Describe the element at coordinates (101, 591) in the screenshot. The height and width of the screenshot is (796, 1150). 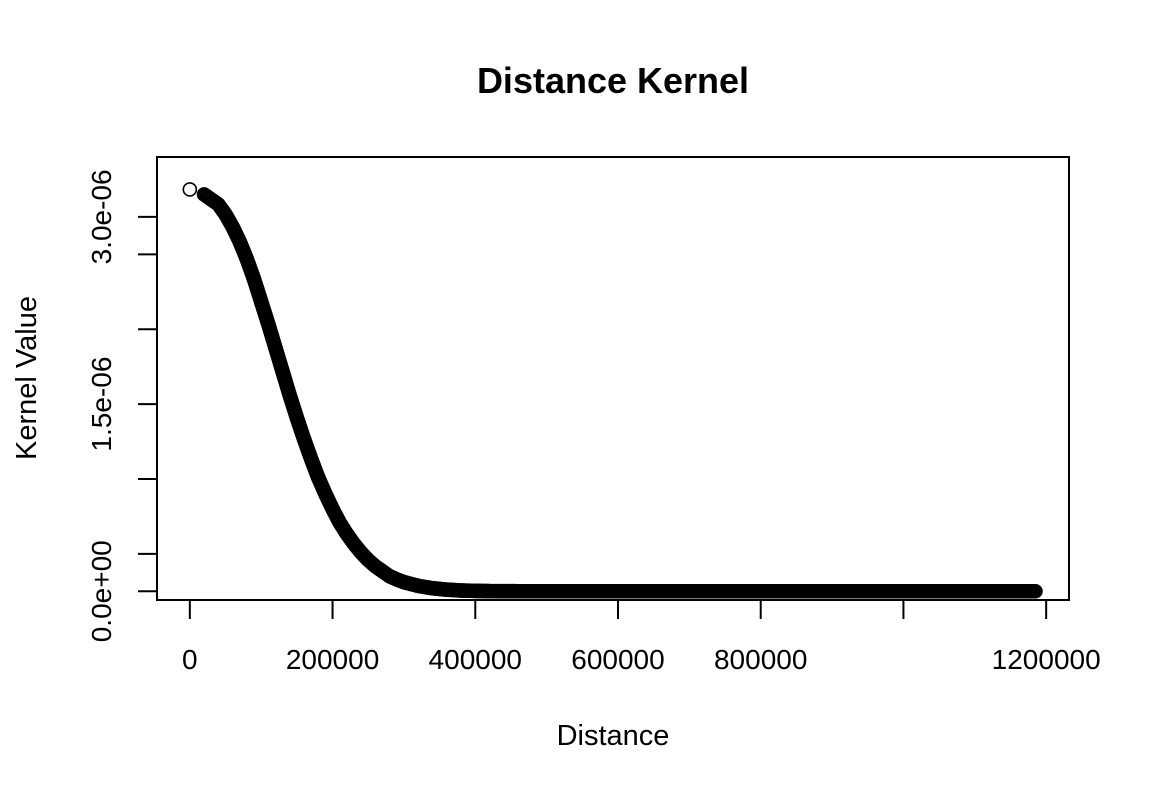
I see `y-tick-label: 0.0e+00` at that location.